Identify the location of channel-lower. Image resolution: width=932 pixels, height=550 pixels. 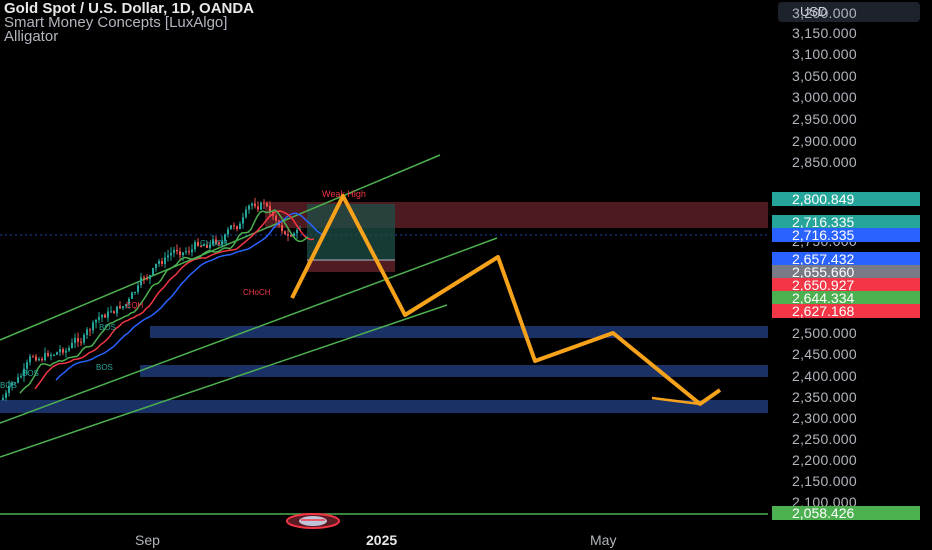
(224, 381).